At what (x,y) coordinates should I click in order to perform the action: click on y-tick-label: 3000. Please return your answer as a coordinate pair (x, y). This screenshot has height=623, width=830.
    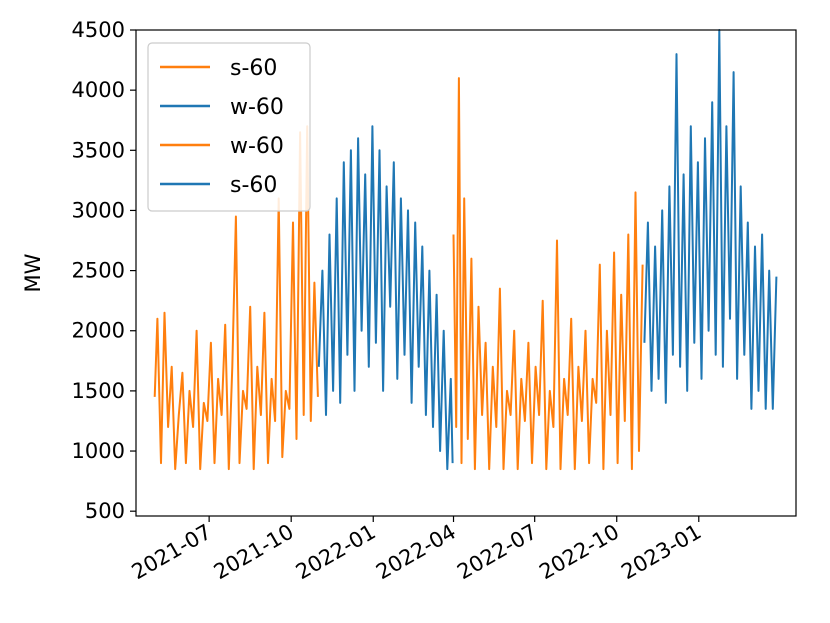
    Looking at the image, I should click on (98, 210).